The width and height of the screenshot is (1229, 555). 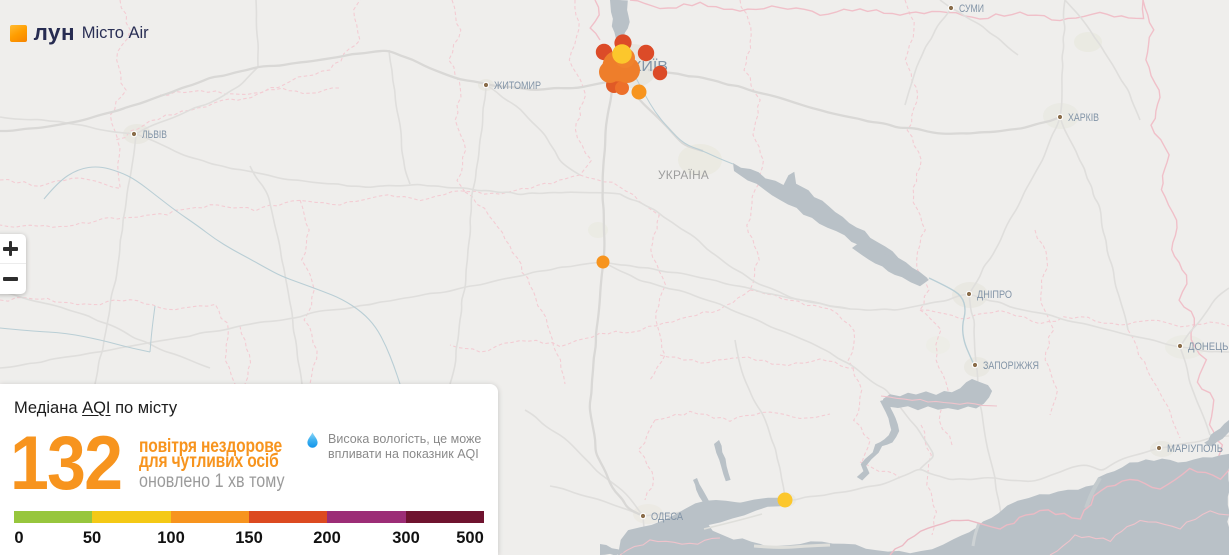 I want to click on svg-text: СУМИ, so click(x=971, y=9).